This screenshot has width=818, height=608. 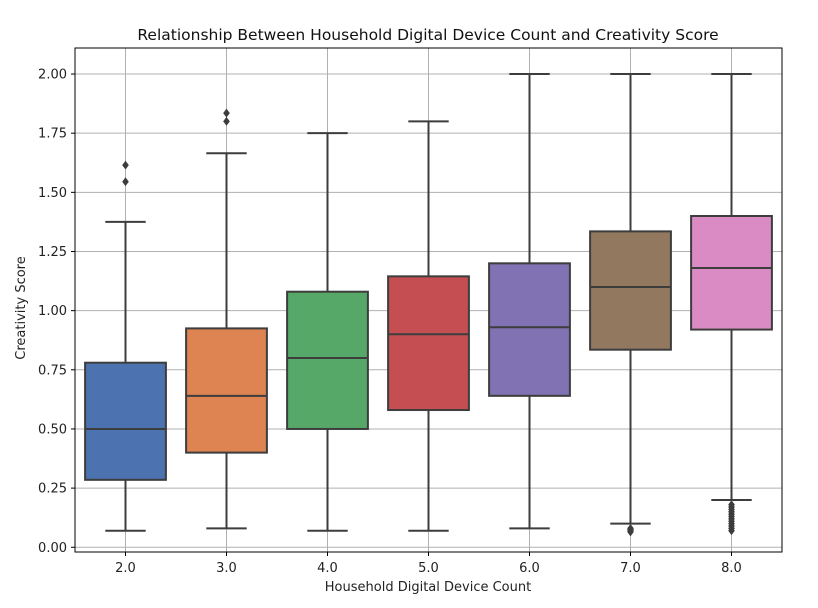 I want to click on x-tick-label: 4.0, so click(x=327, y=568).